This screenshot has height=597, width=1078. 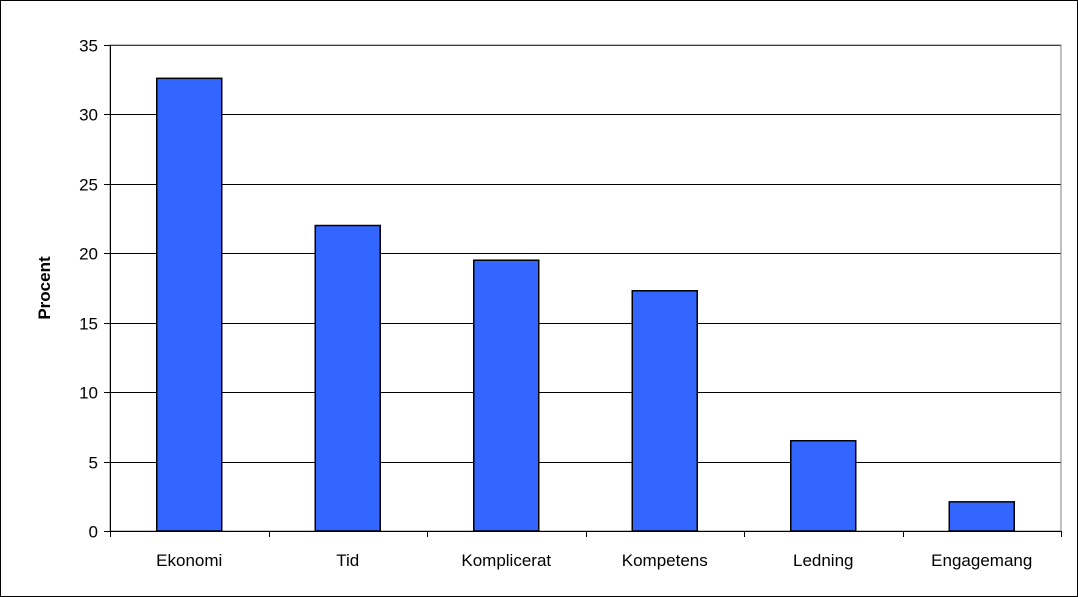 I want to click on x-category-label: Engagemang, so click(x=981, y=560).